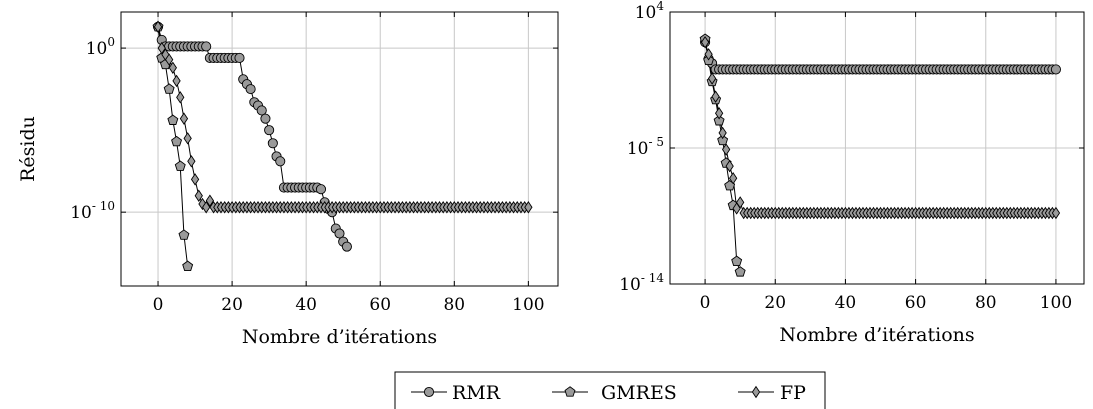  What do you see at coordinates (793, 393) in the screenshot?
I see `legend-label-fp: FP` at bounding box center [793, 393].